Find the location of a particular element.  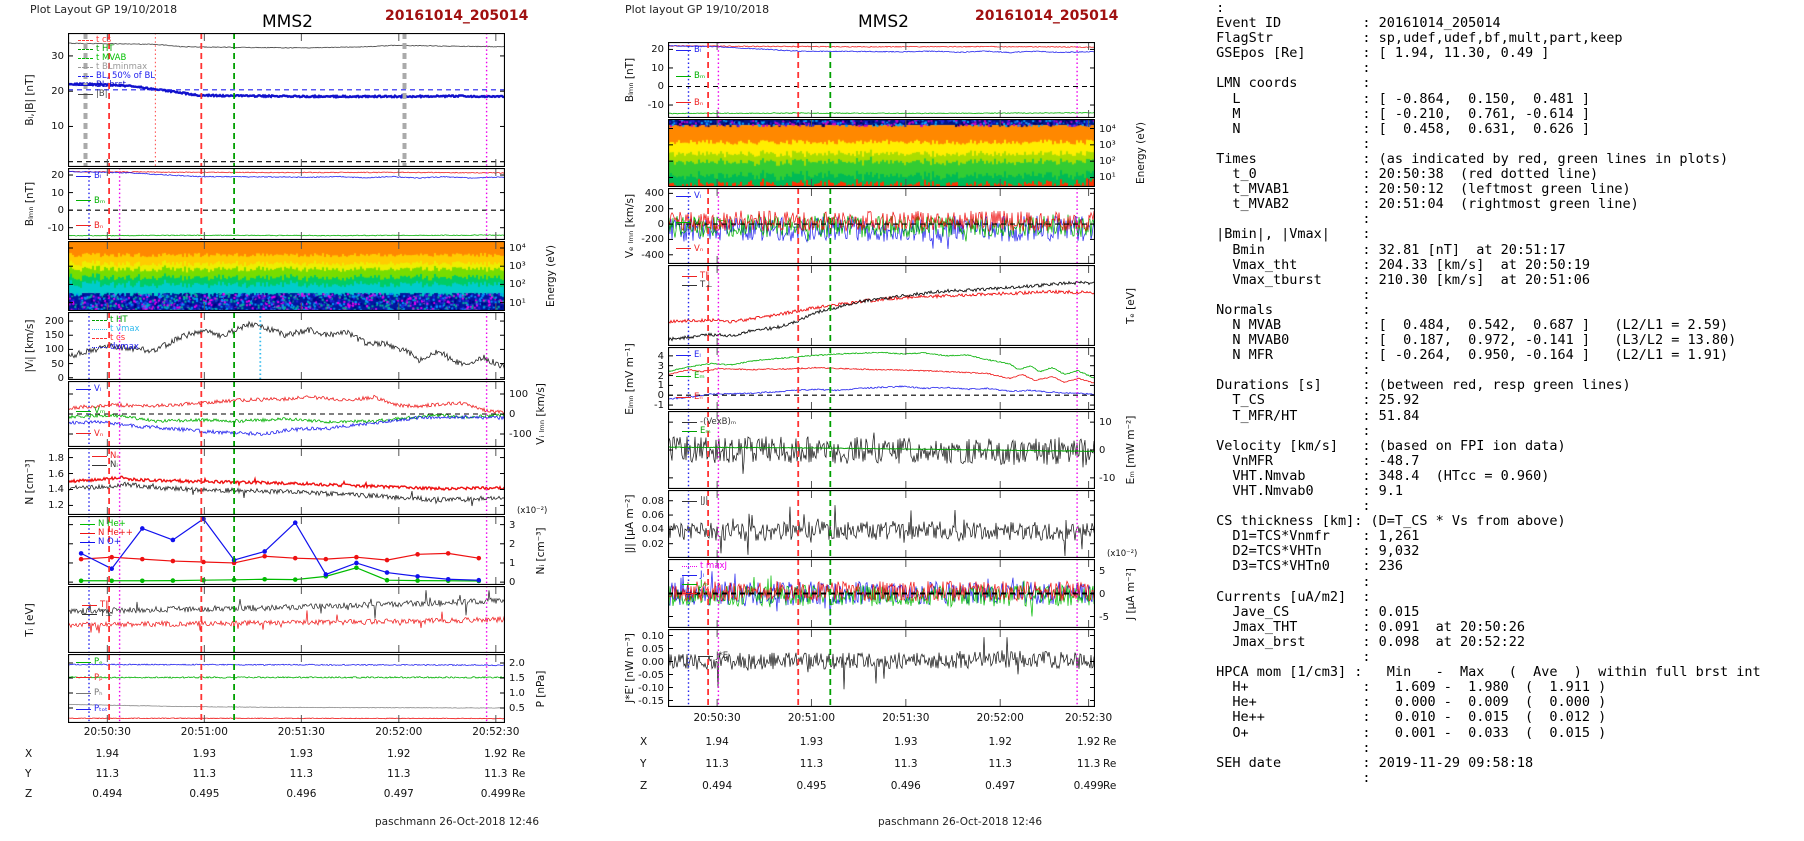

y-axis-tick-label: 150 is located at coordinates (54, 336).